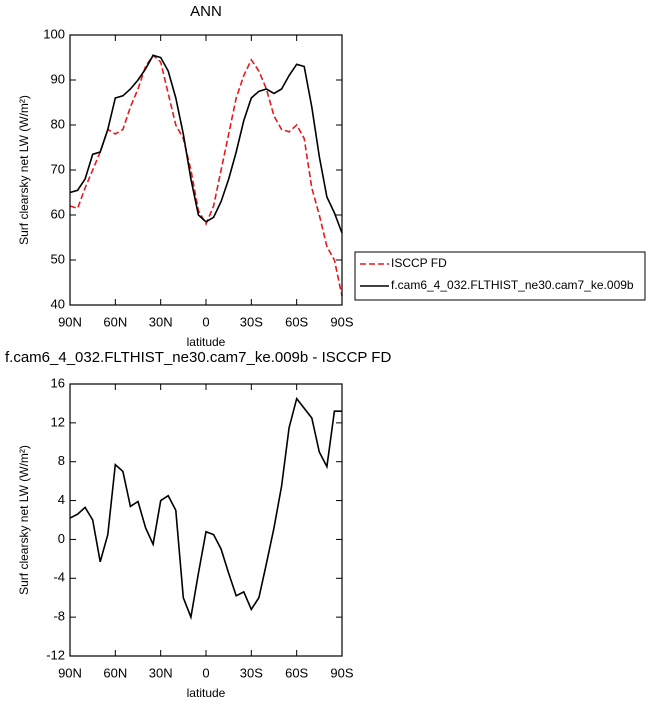  What do you see at coordinates (500, 276) in the screenshot?
I see `legend-box` at bounding box center [500, 276].